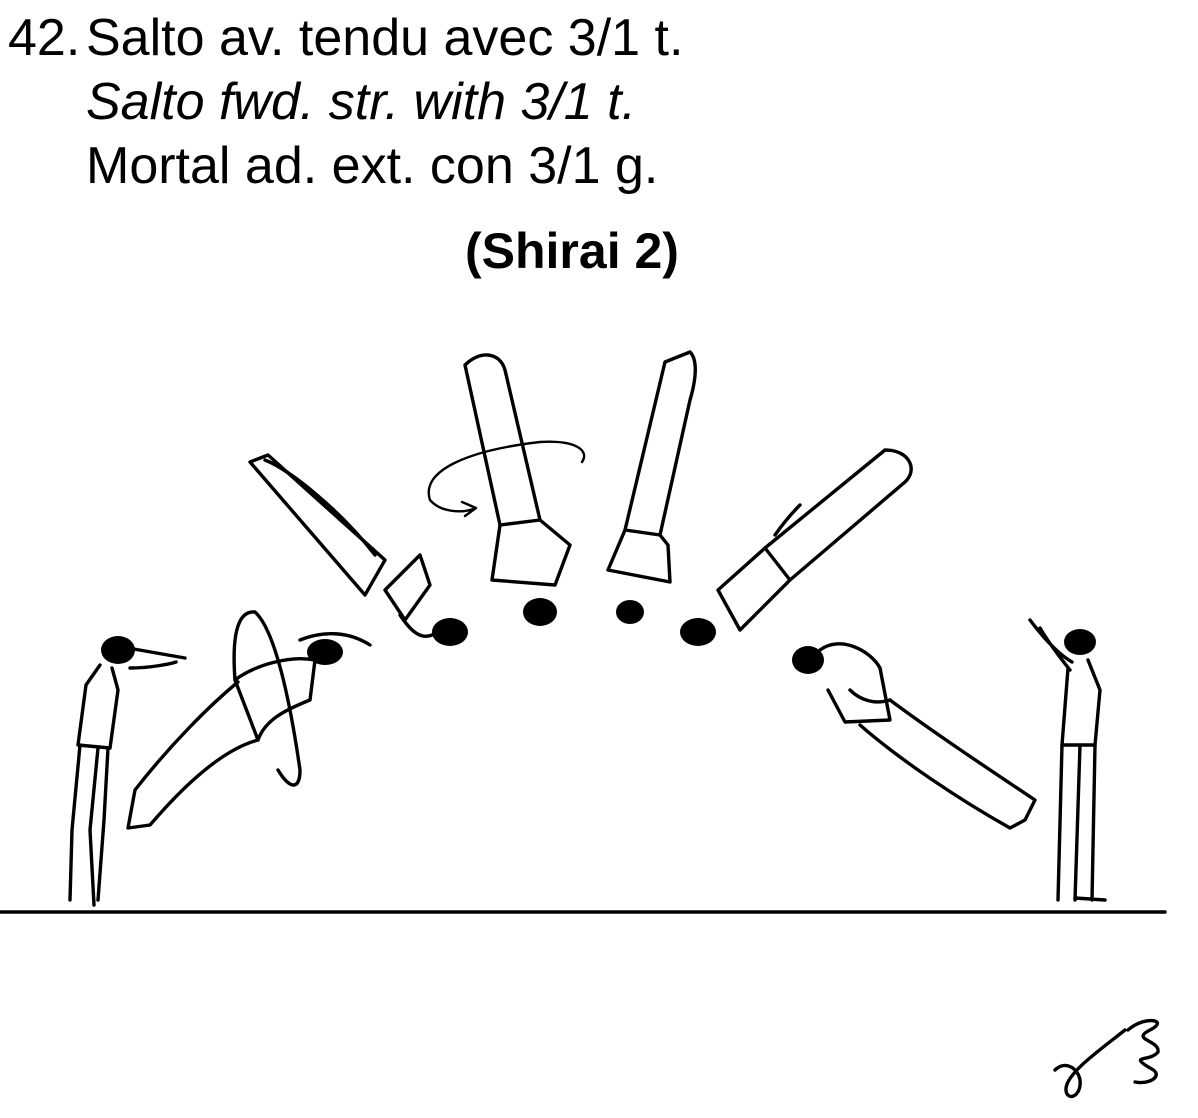 Image resolution: width=1198 pixels, height=1118 pixels. I want to click on tumbling-symbol-icon, so click(1106, 1058).